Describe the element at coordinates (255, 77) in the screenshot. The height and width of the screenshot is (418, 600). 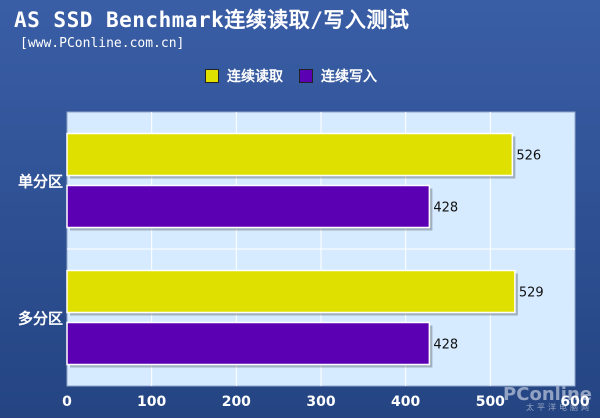
I see `legend-label-read: 连续读取` at that location.